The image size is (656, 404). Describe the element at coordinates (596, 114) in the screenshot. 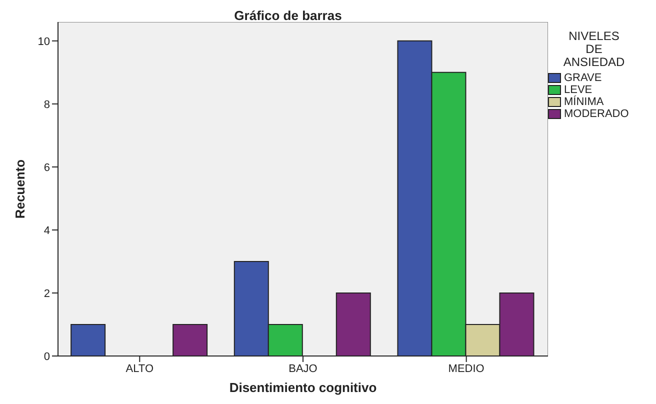

I see `legend-label: MODERADO` at that location.